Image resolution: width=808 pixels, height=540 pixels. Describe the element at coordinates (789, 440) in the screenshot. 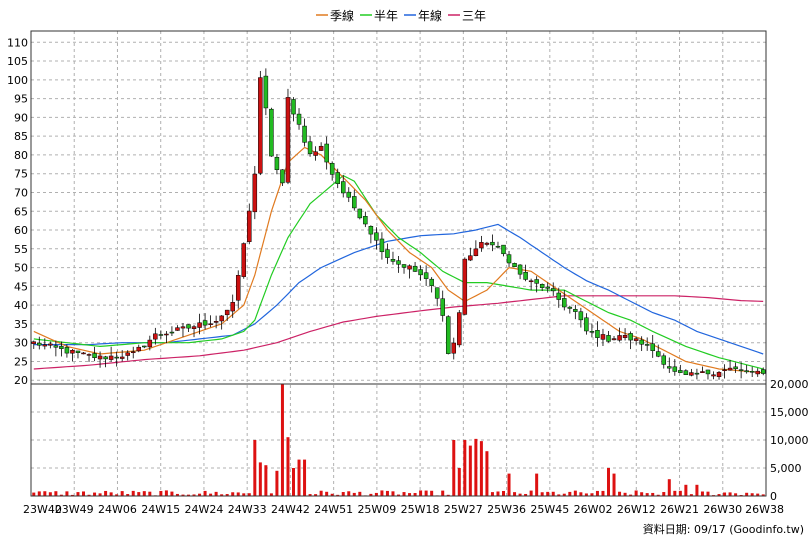

I see `volume-tick-label: 10,000` at that location.